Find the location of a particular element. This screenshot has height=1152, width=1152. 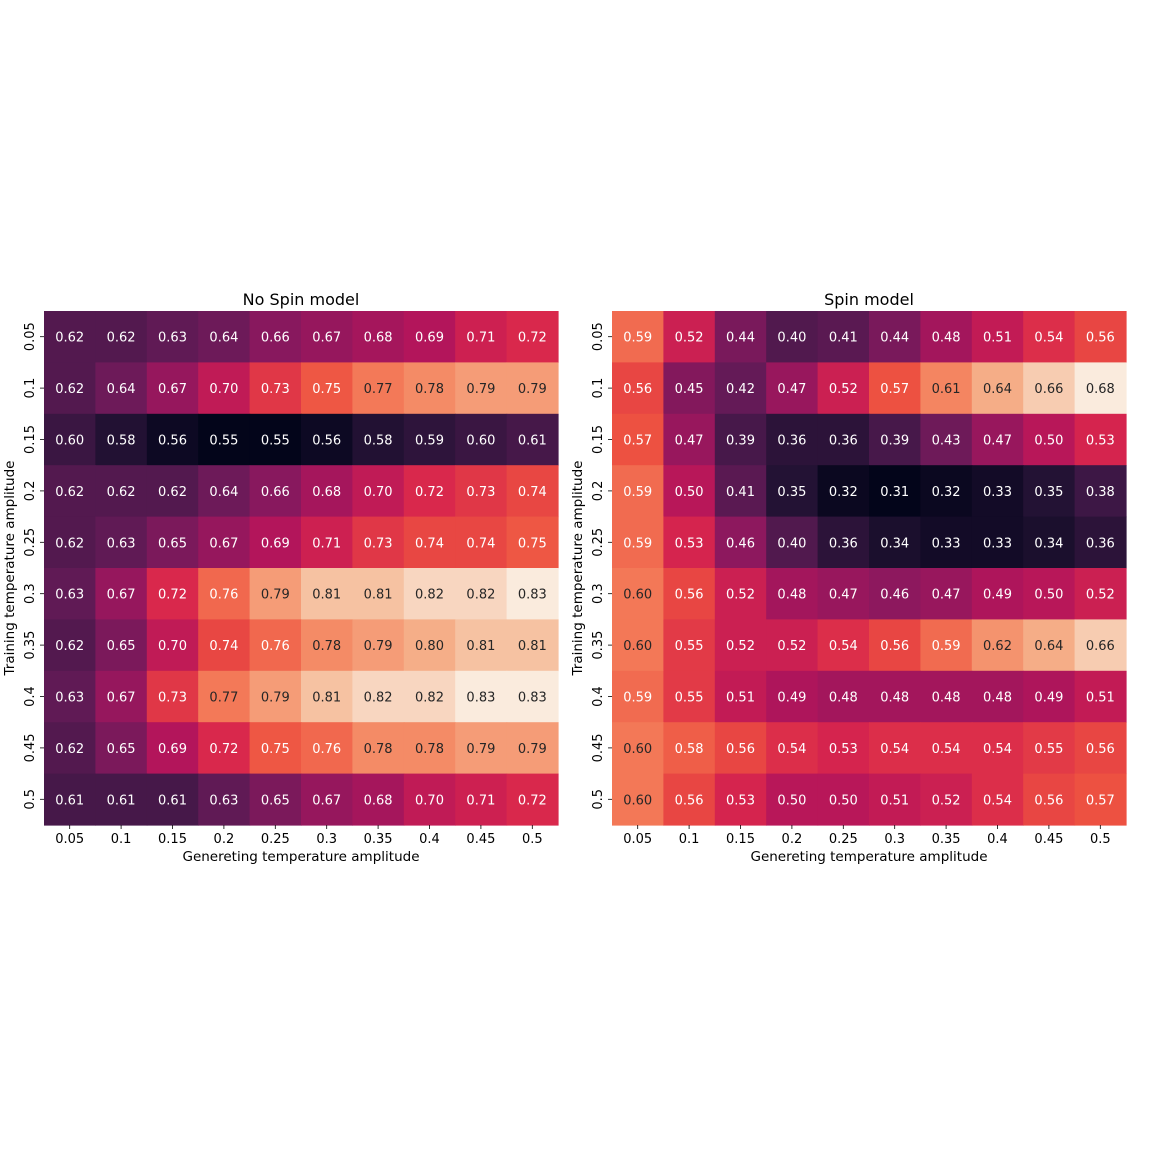

cell-value-label: 0.60 is located at coordinates (637, 749).